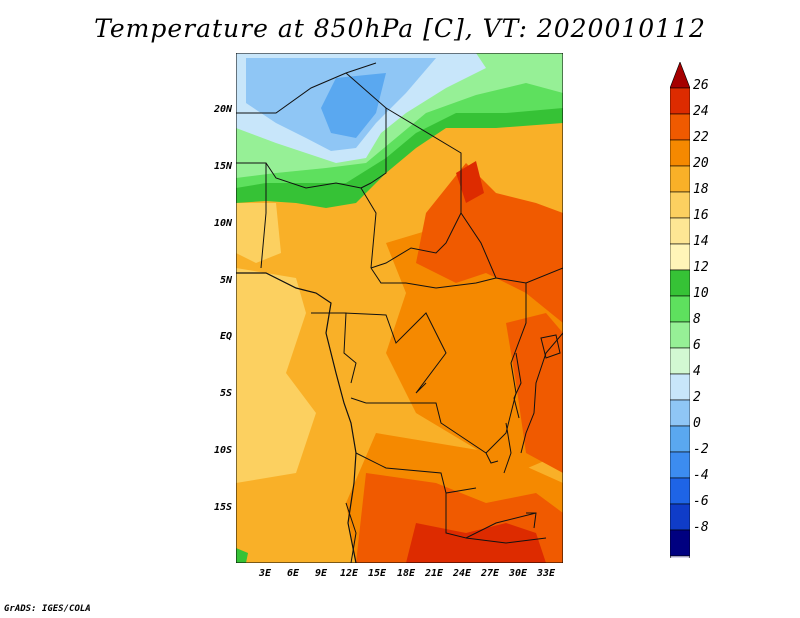 This screenshot has width=800, height=618. I want to click on lat-label-20n: 20N, so click(222, 109).